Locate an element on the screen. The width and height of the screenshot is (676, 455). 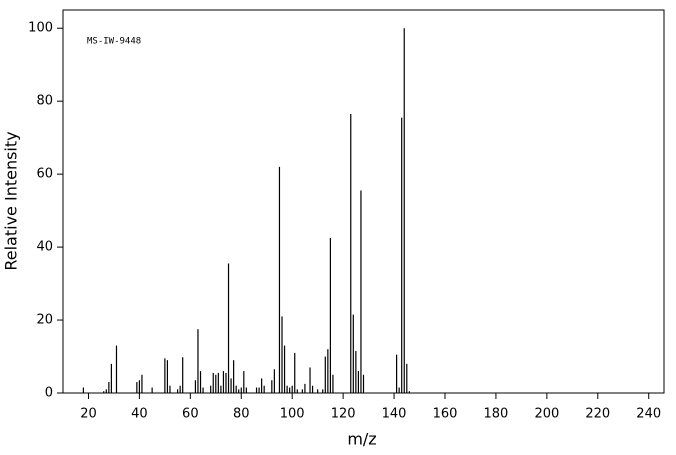
x-tick-label: 200 is located at coordinates (546, 414).